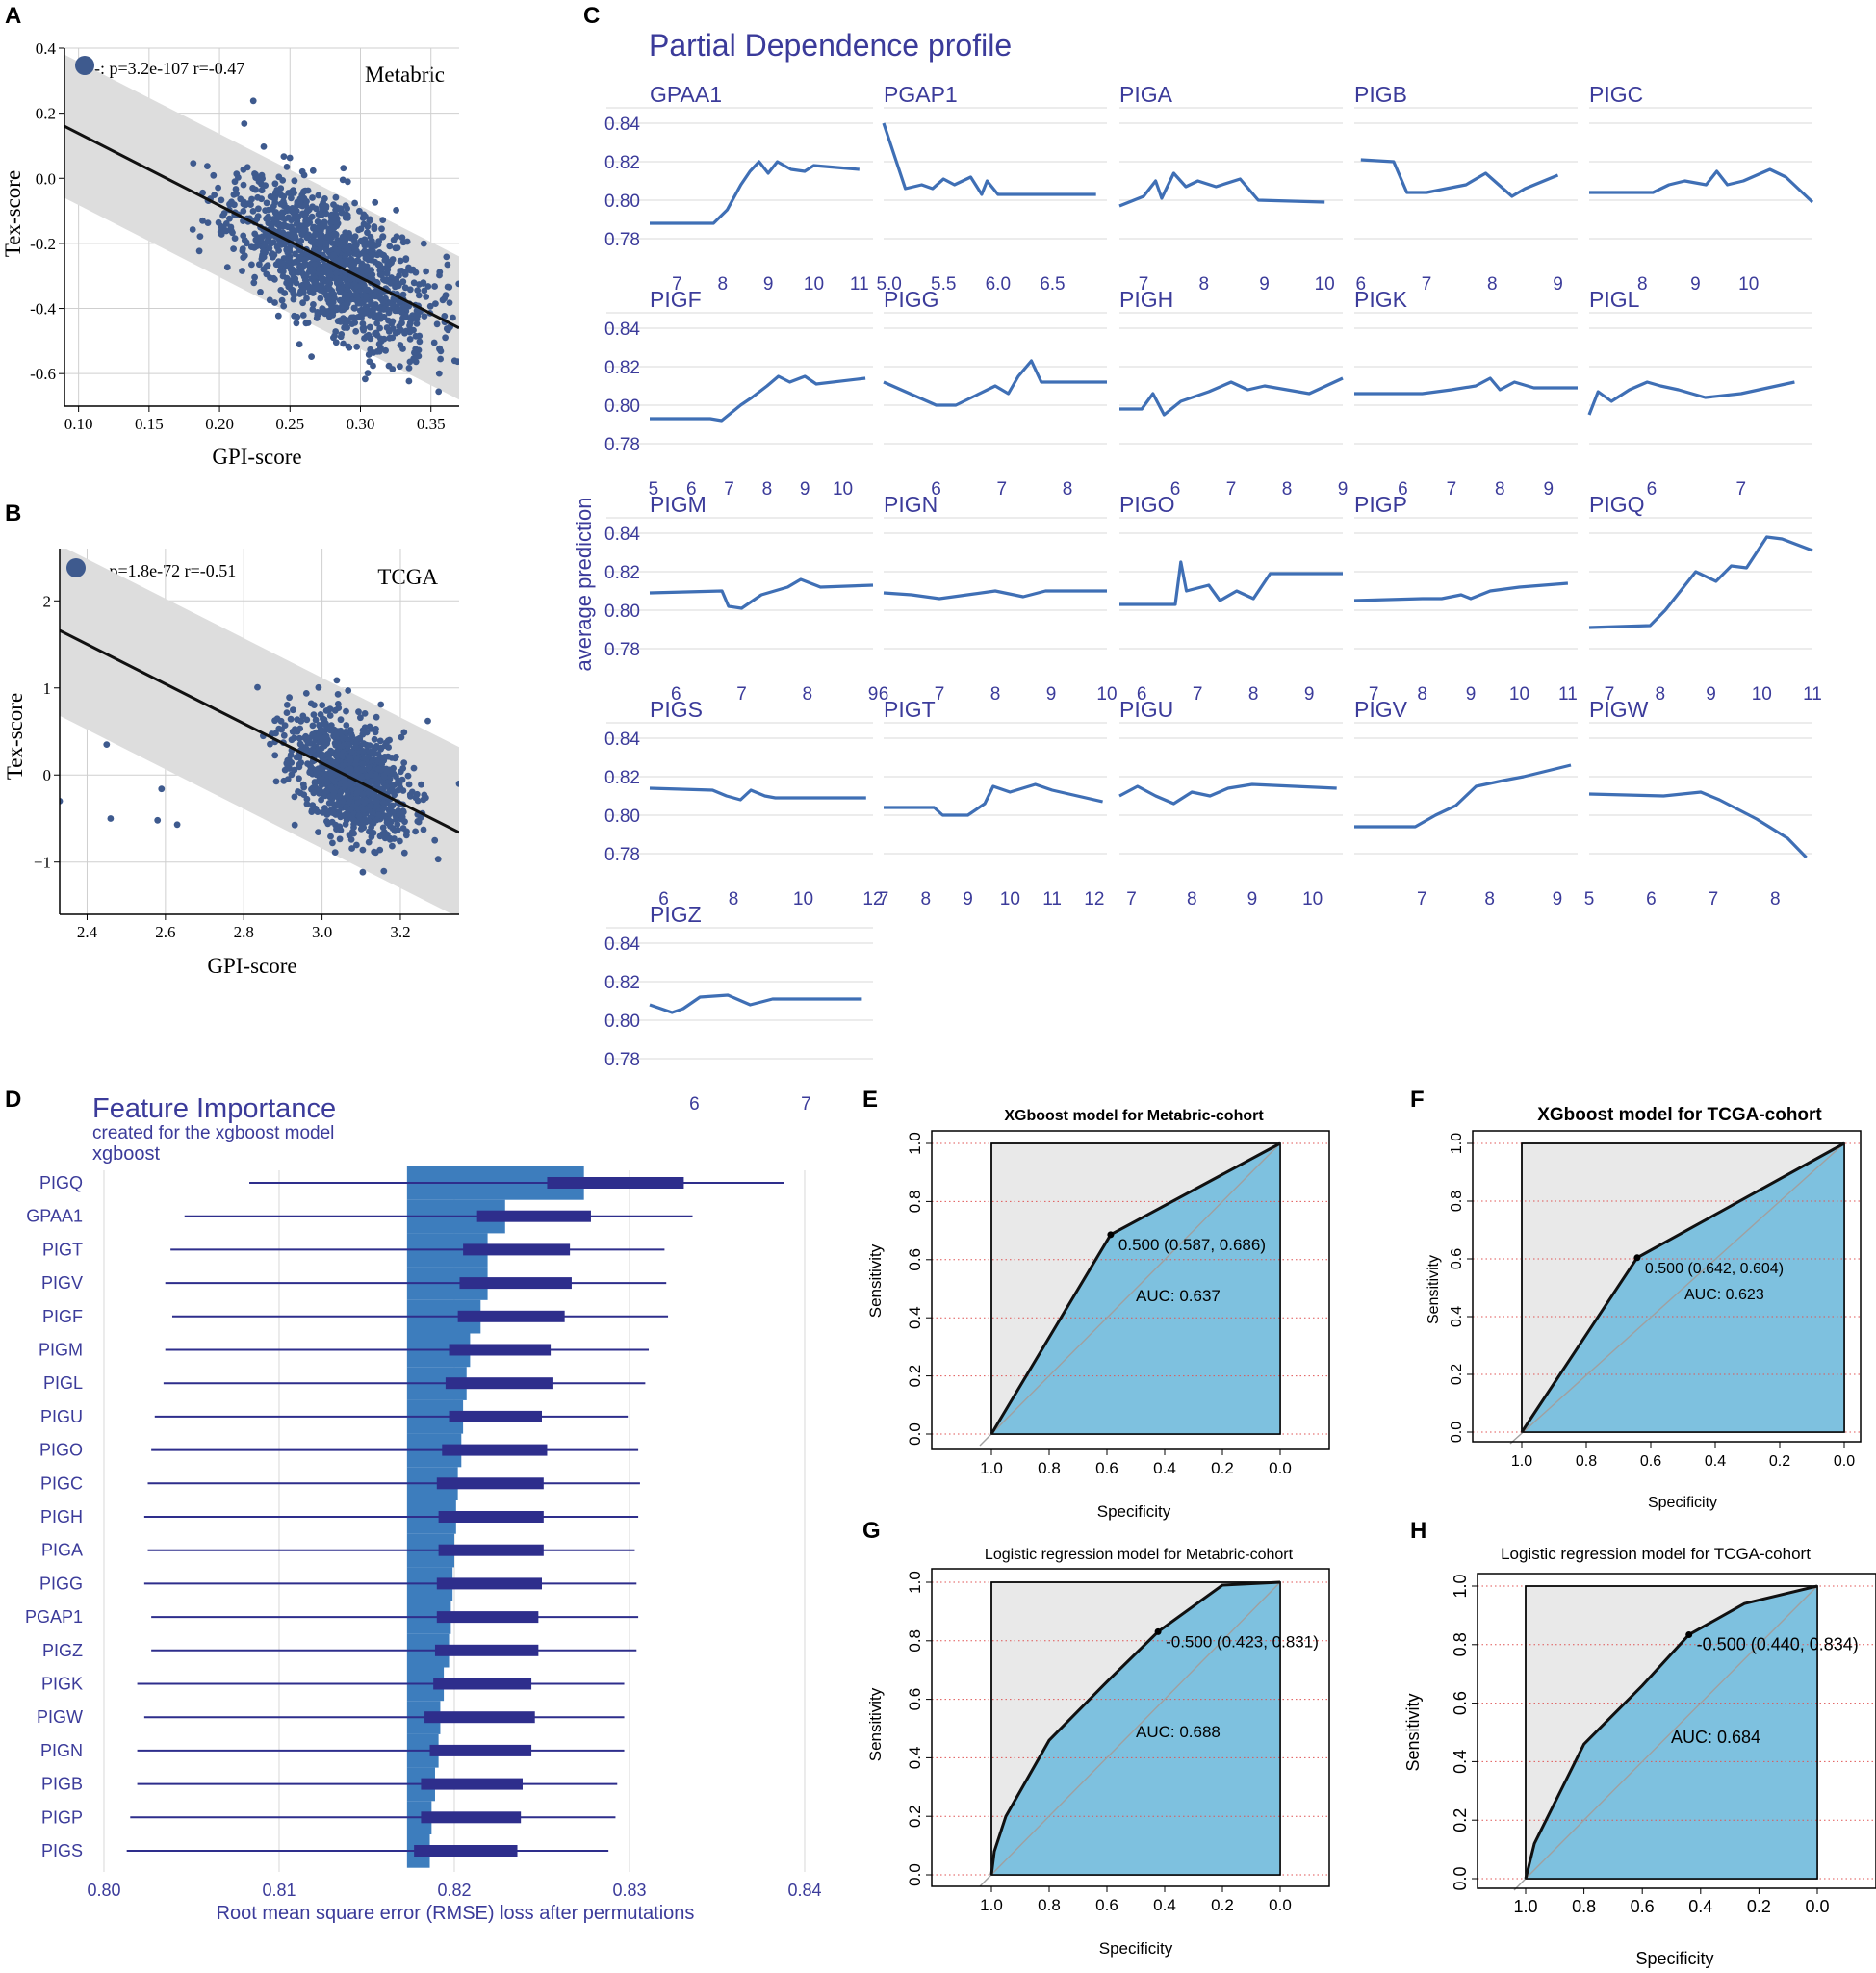 The image size is (1876, 1973). I want to click on fi-category-label: PIGO, so click(61, 1450).